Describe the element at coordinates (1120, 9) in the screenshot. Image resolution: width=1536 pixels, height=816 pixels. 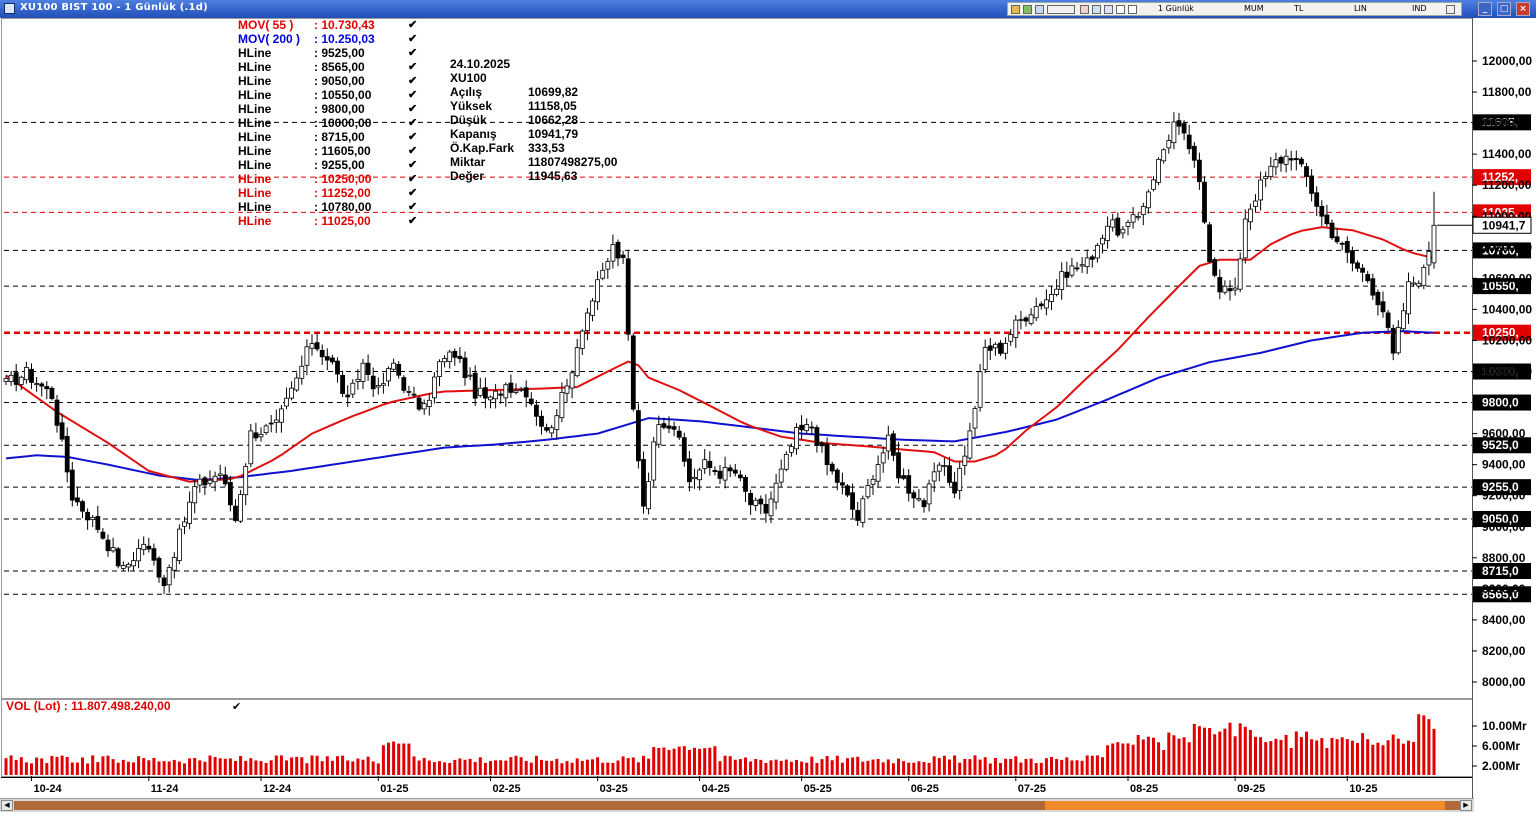
I see `zoom-icon` at that location.